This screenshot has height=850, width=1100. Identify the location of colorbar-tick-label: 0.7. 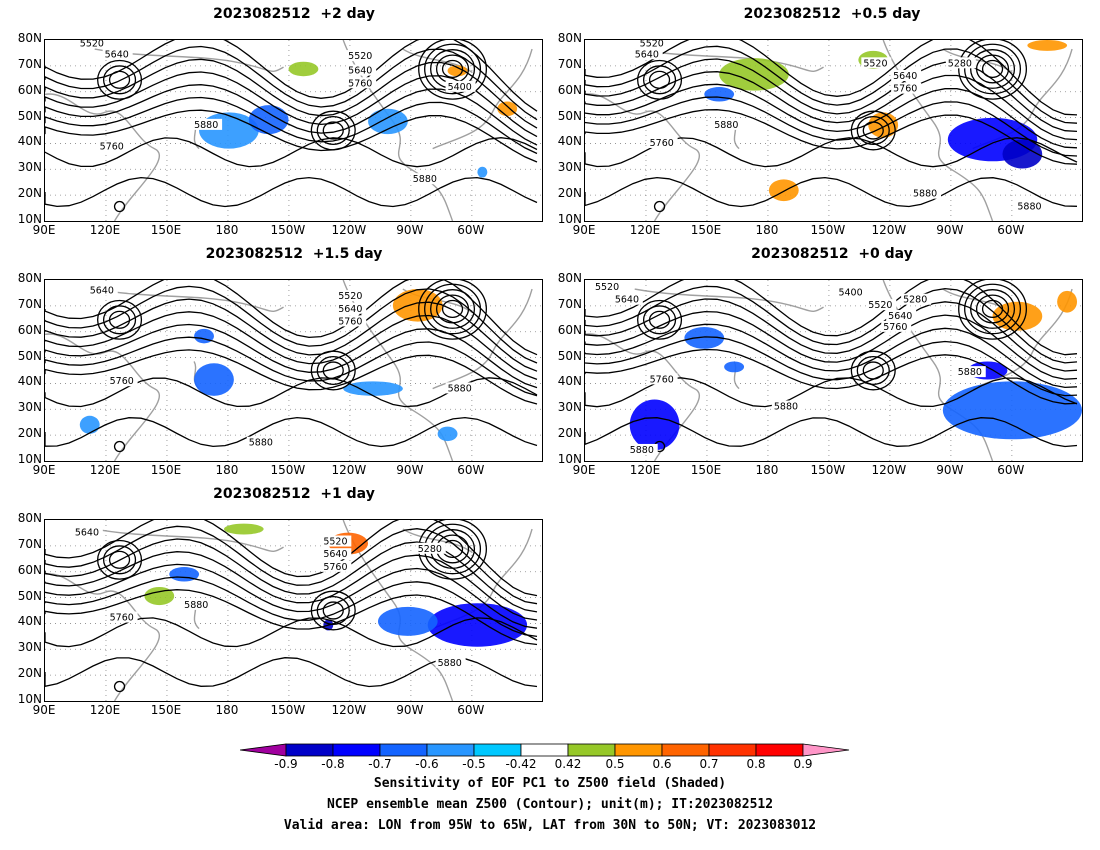
(709, 764).